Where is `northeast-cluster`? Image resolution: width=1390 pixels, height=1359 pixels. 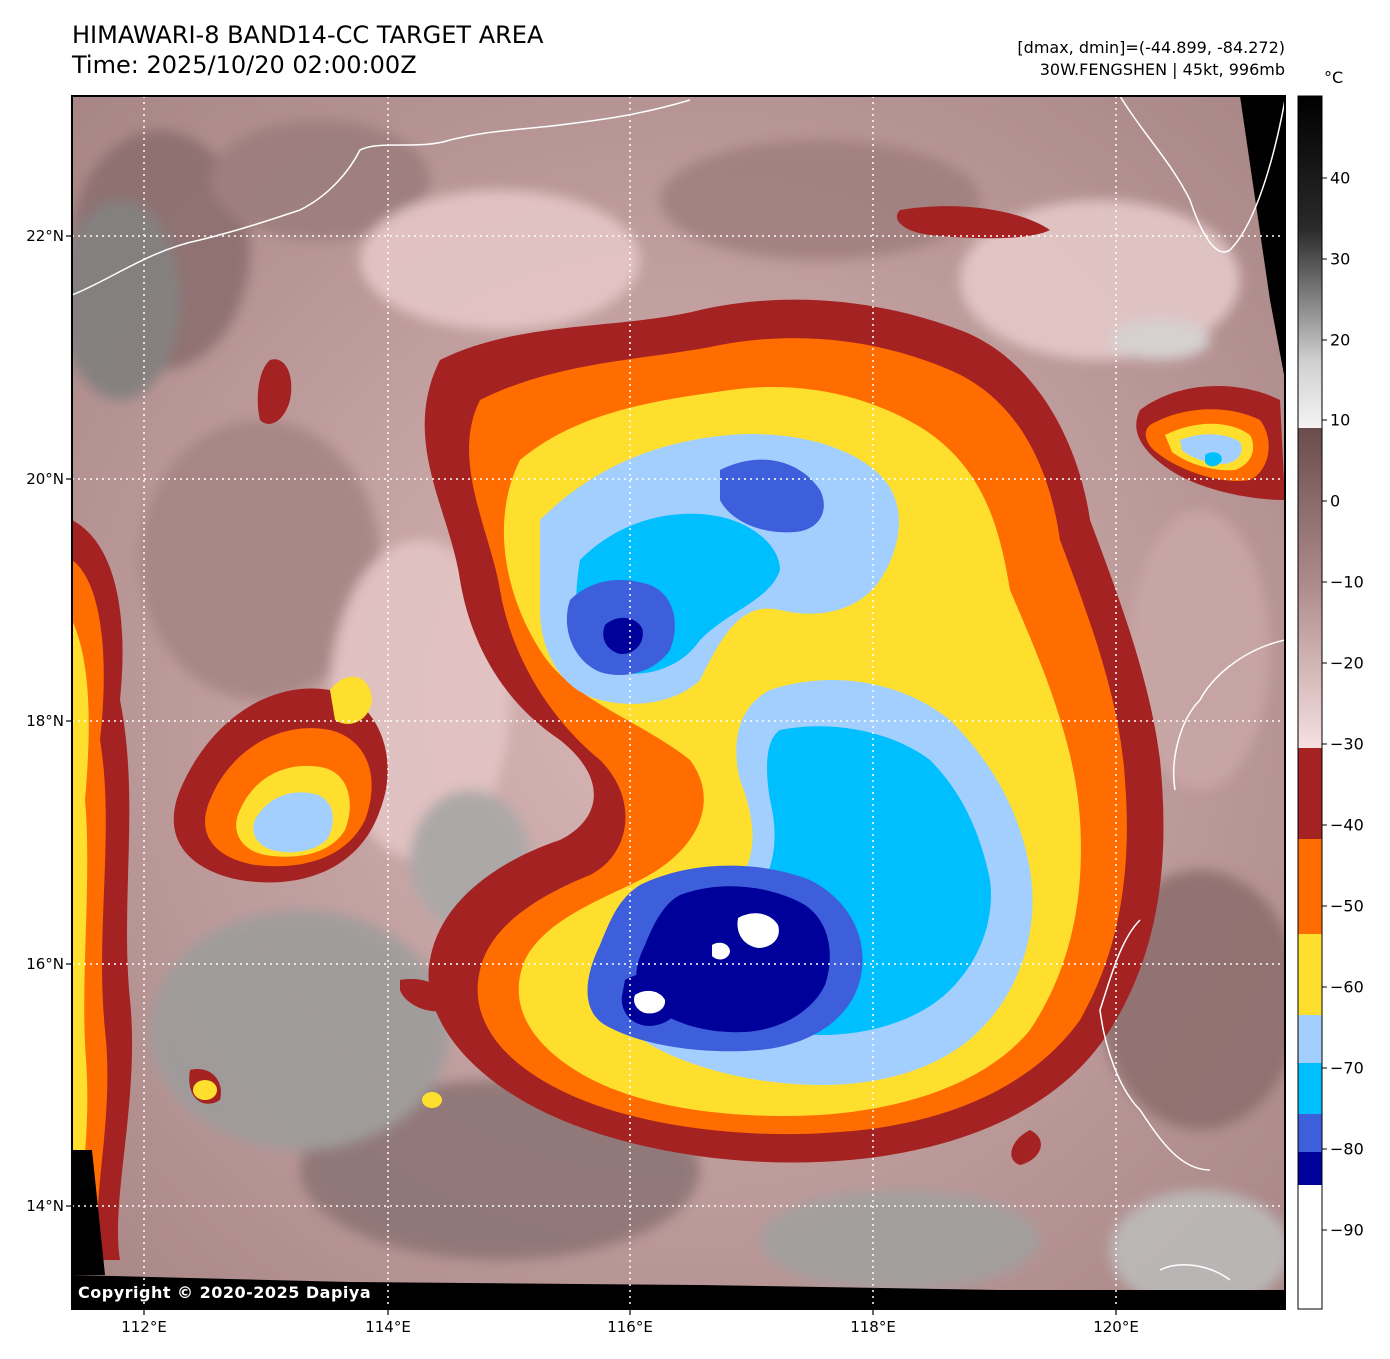
northeast-cluster is located at coordinates (1210, 443).